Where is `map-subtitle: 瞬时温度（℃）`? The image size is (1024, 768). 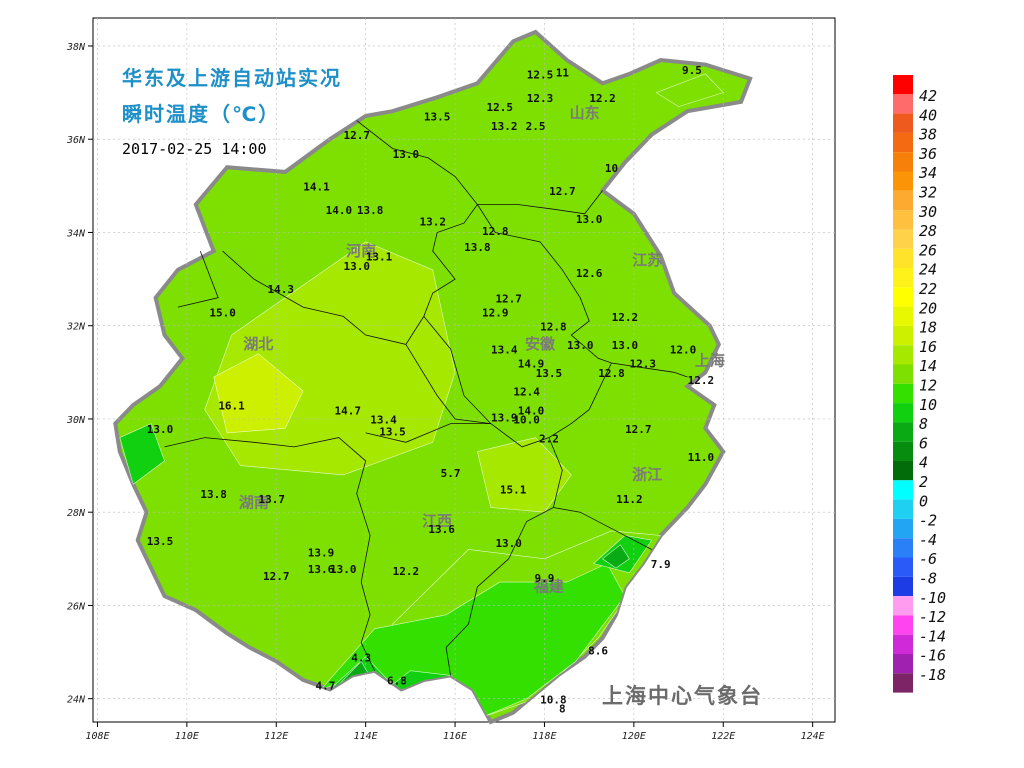
map-subtitle: 瞬时温度（℃） is located at coordinates (201, 114).